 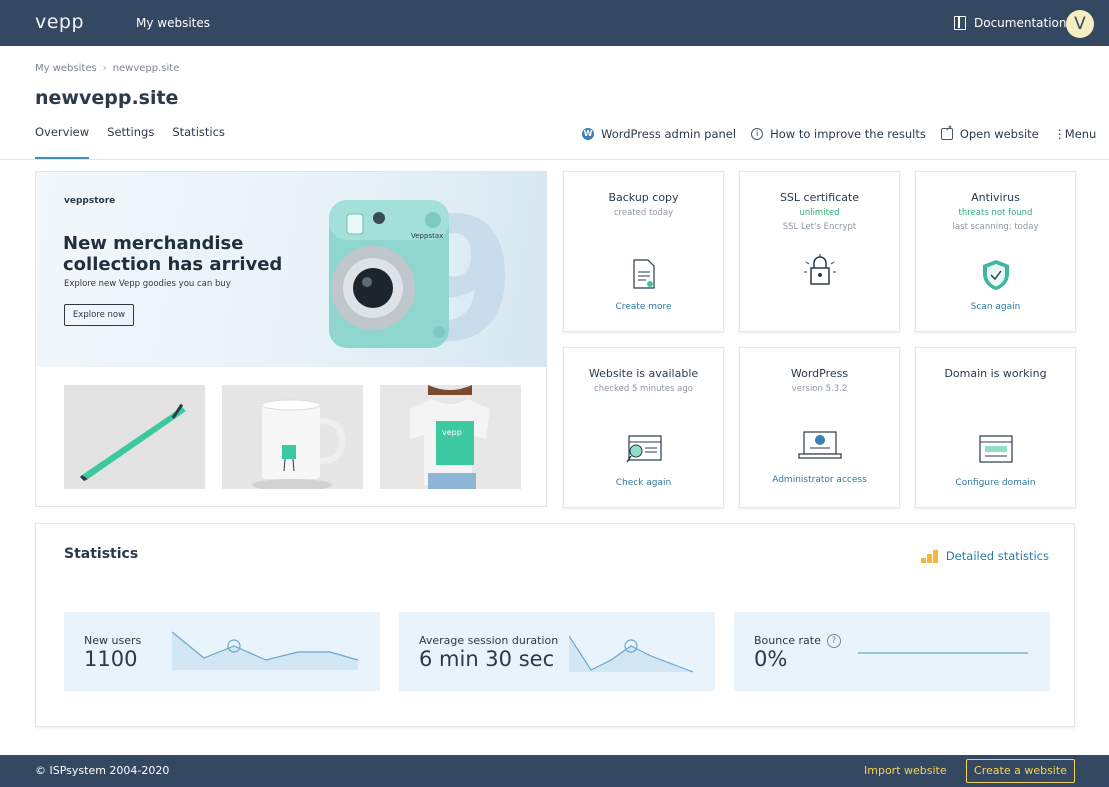 I want to click on ssl-title: SSL certificate, so click(x=819, y=197).